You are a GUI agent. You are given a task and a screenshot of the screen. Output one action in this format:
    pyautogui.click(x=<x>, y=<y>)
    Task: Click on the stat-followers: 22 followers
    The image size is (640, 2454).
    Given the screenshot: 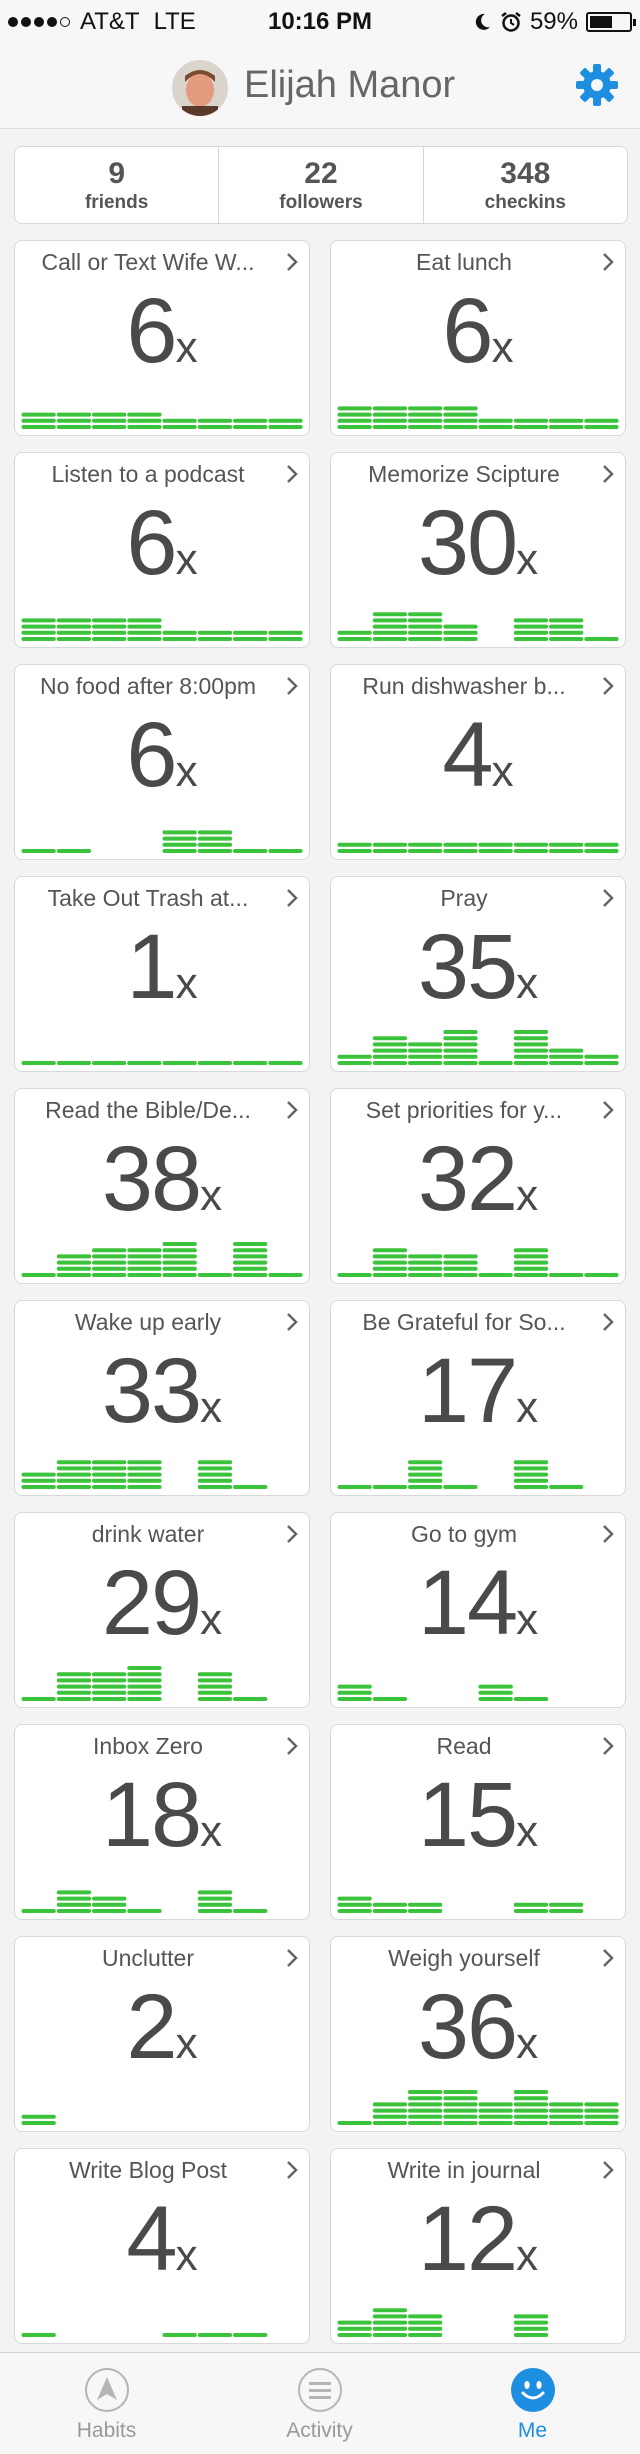 What is the action you would take?
    pyautogui.click(x=321, y=185)
    